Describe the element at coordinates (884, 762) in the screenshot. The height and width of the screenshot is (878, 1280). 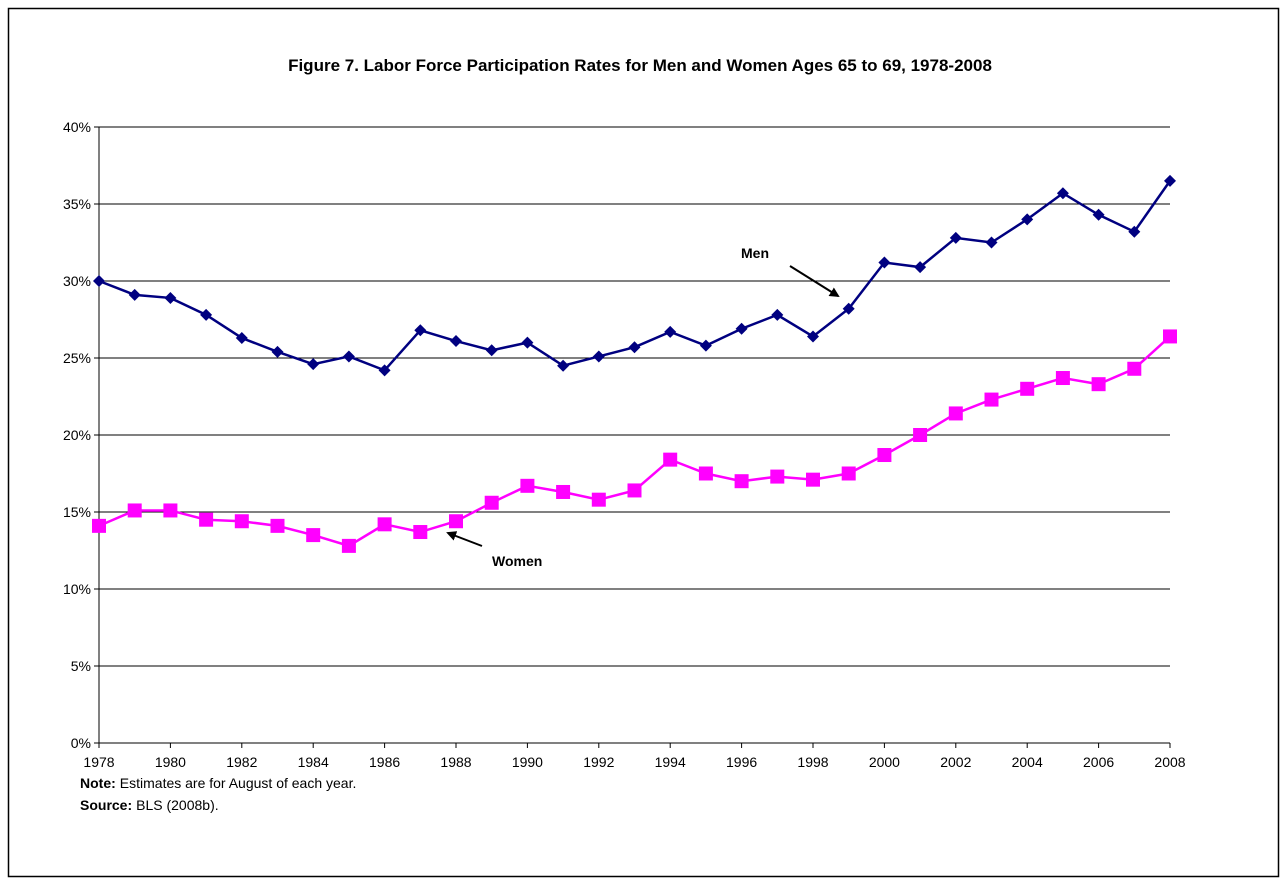
I see `x-tick-label: 2000` at that location.